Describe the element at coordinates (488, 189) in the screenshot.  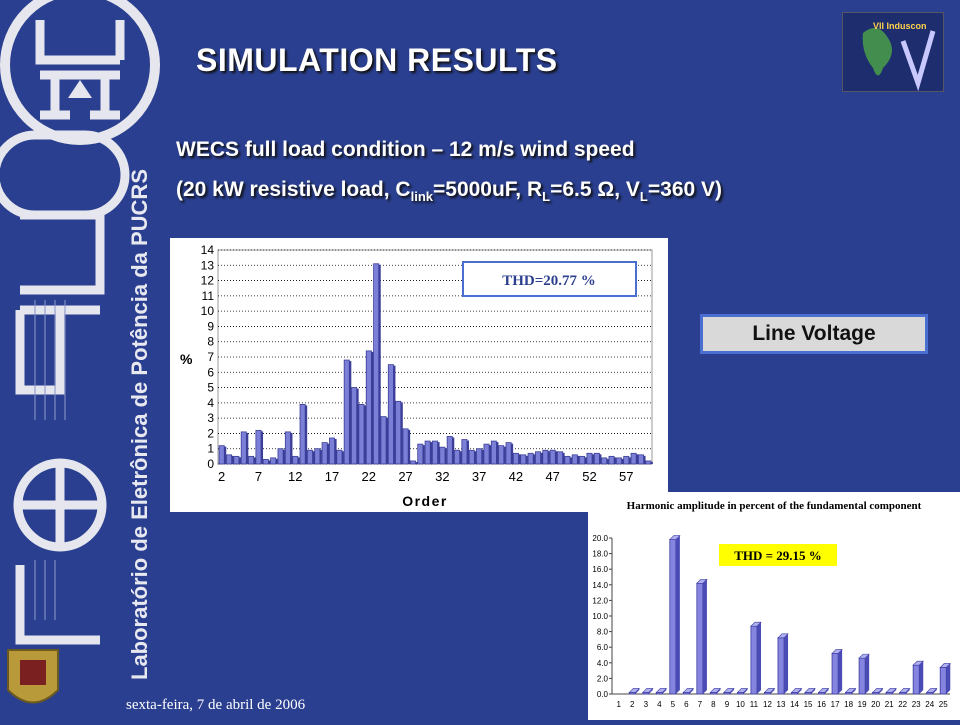
I see `subtitle-part: =5000uF, R` at that location.